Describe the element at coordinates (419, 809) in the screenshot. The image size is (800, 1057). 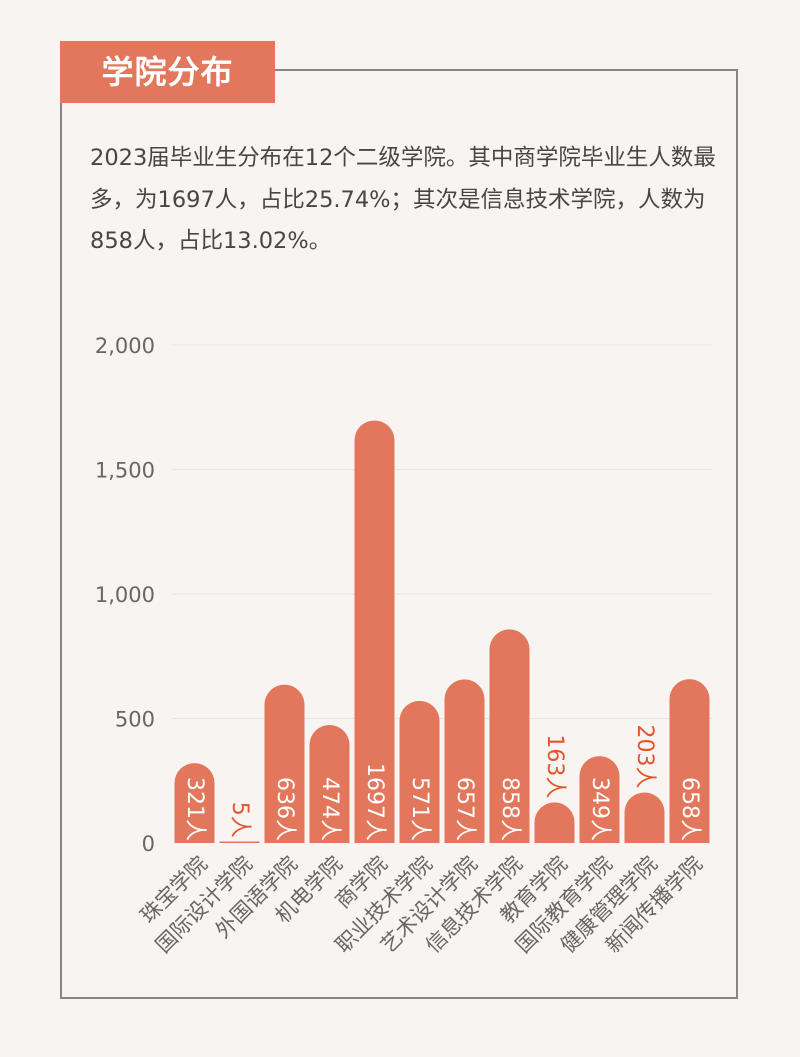
I see `data-label: 571人` at that location.